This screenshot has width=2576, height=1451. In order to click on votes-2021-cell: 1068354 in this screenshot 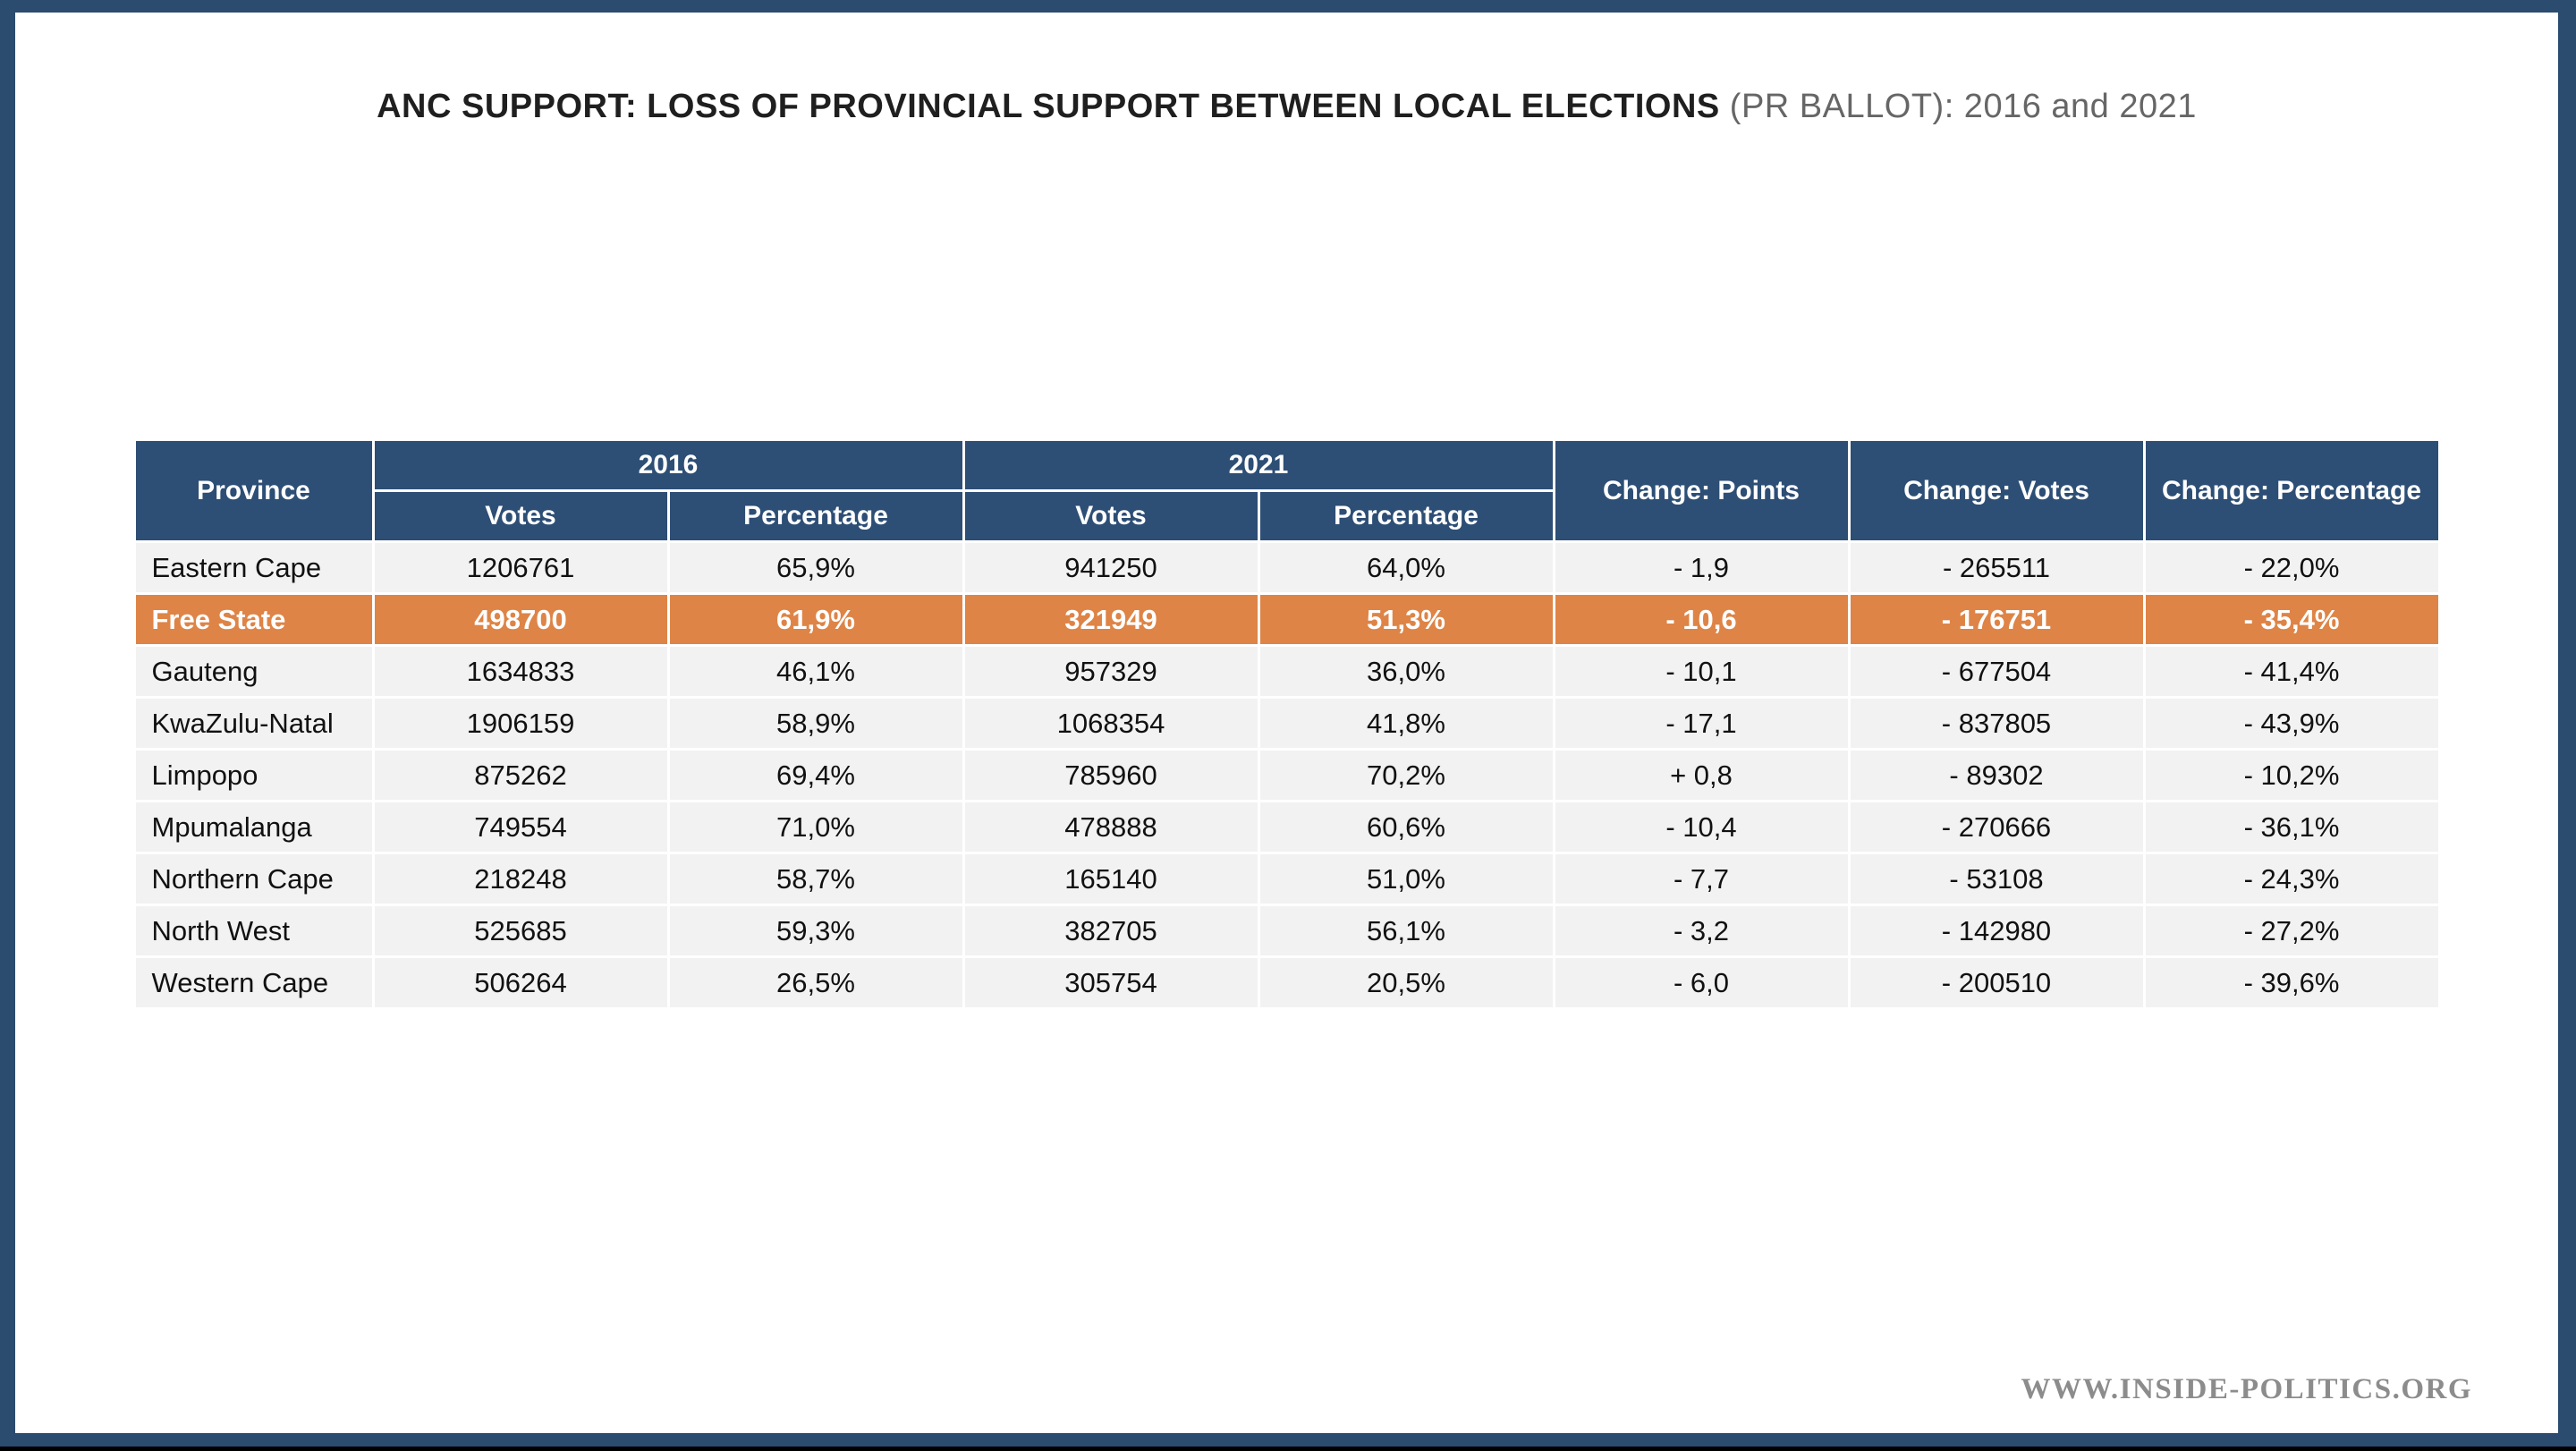, I will do `click(1111, 723)`.